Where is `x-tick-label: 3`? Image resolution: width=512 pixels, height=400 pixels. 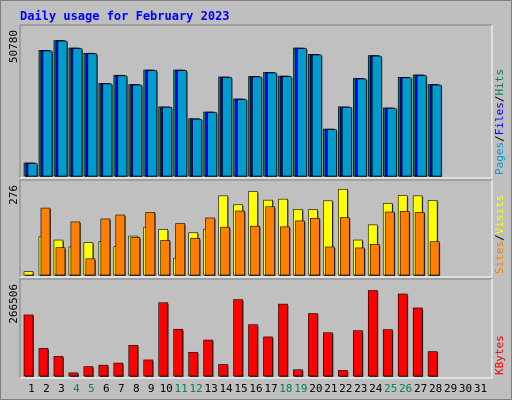 x-tick-label: 3 is located at coordinates (61, 388).